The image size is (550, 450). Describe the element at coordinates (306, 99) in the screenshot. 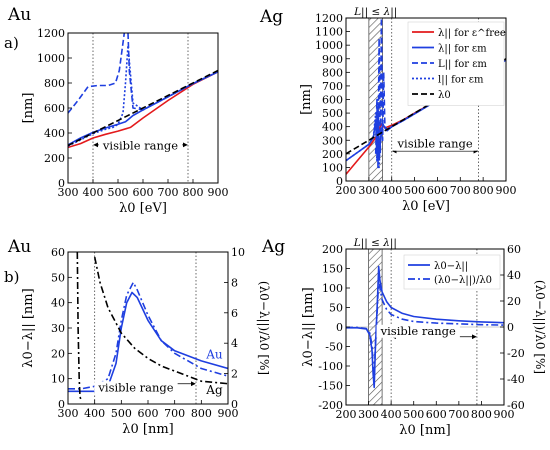

I see `y-axis-label: [nm]` at that location.